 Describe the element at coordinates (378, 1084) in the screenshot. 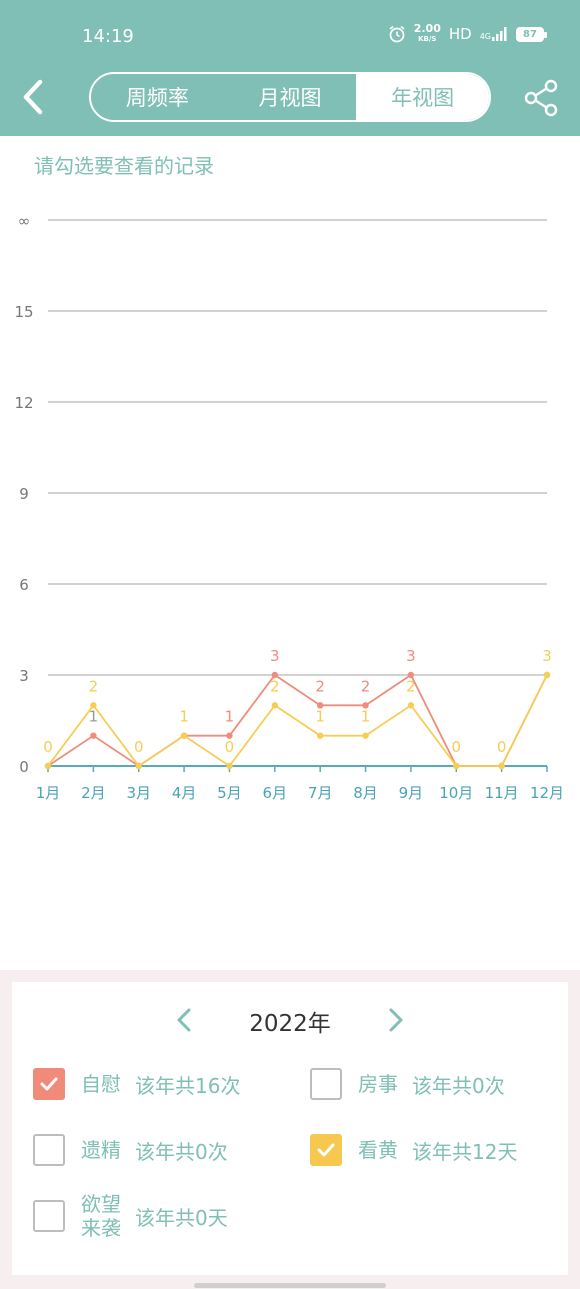

I see `sex-label: 房事` at that location.